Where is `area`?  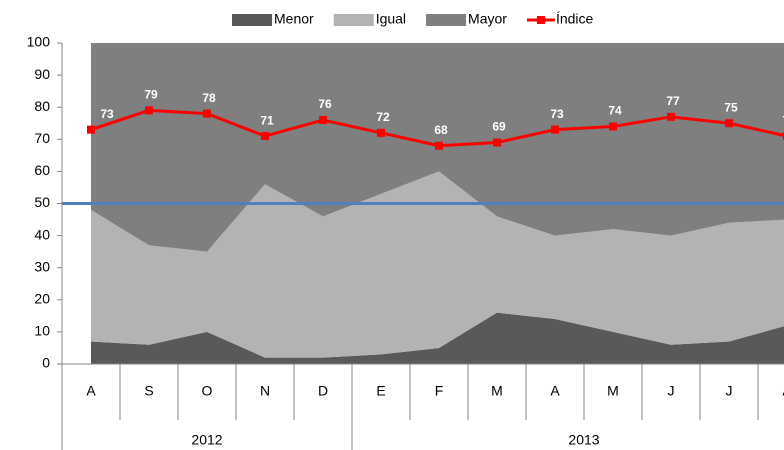
area is located at coordinates (437, 338).